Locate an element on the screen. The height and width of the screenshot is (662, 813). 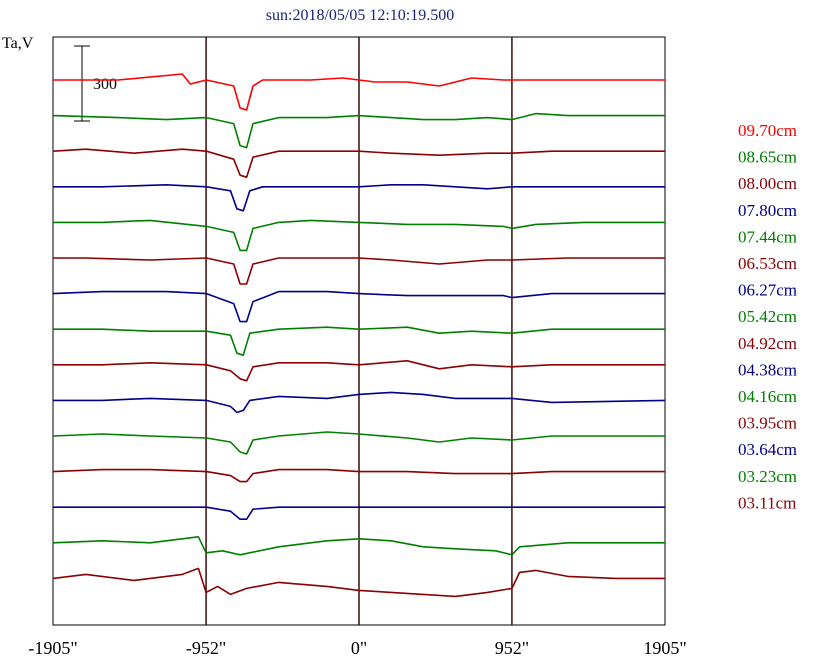
legend-entry-03.23cm: 03.23cm is located at coordinates (767, 476).